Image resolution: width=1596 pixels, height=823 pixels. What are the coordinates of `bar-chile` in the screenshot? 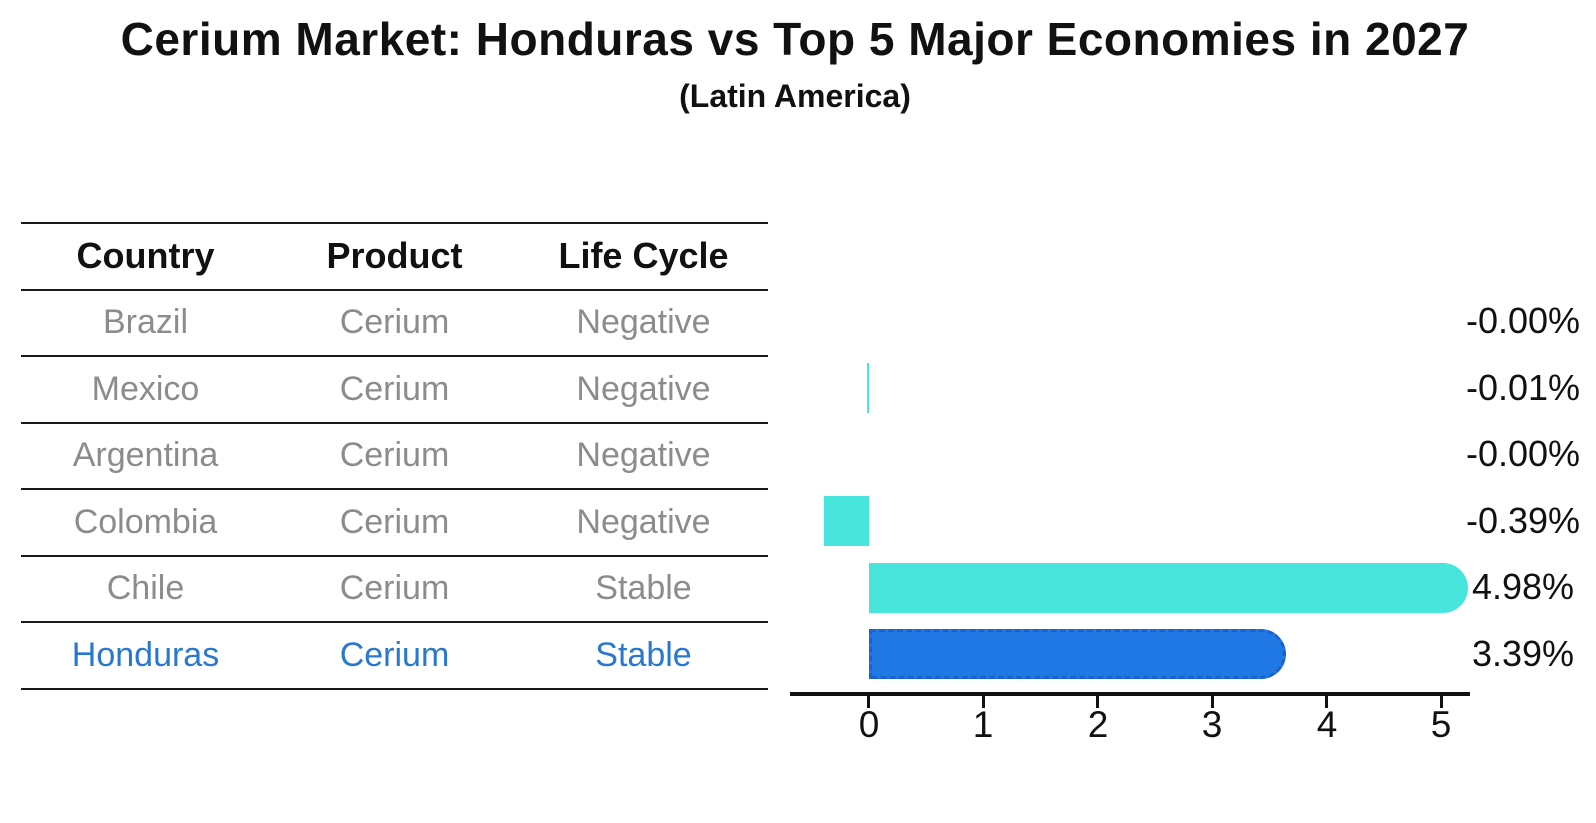 It's located at (1168, 587).